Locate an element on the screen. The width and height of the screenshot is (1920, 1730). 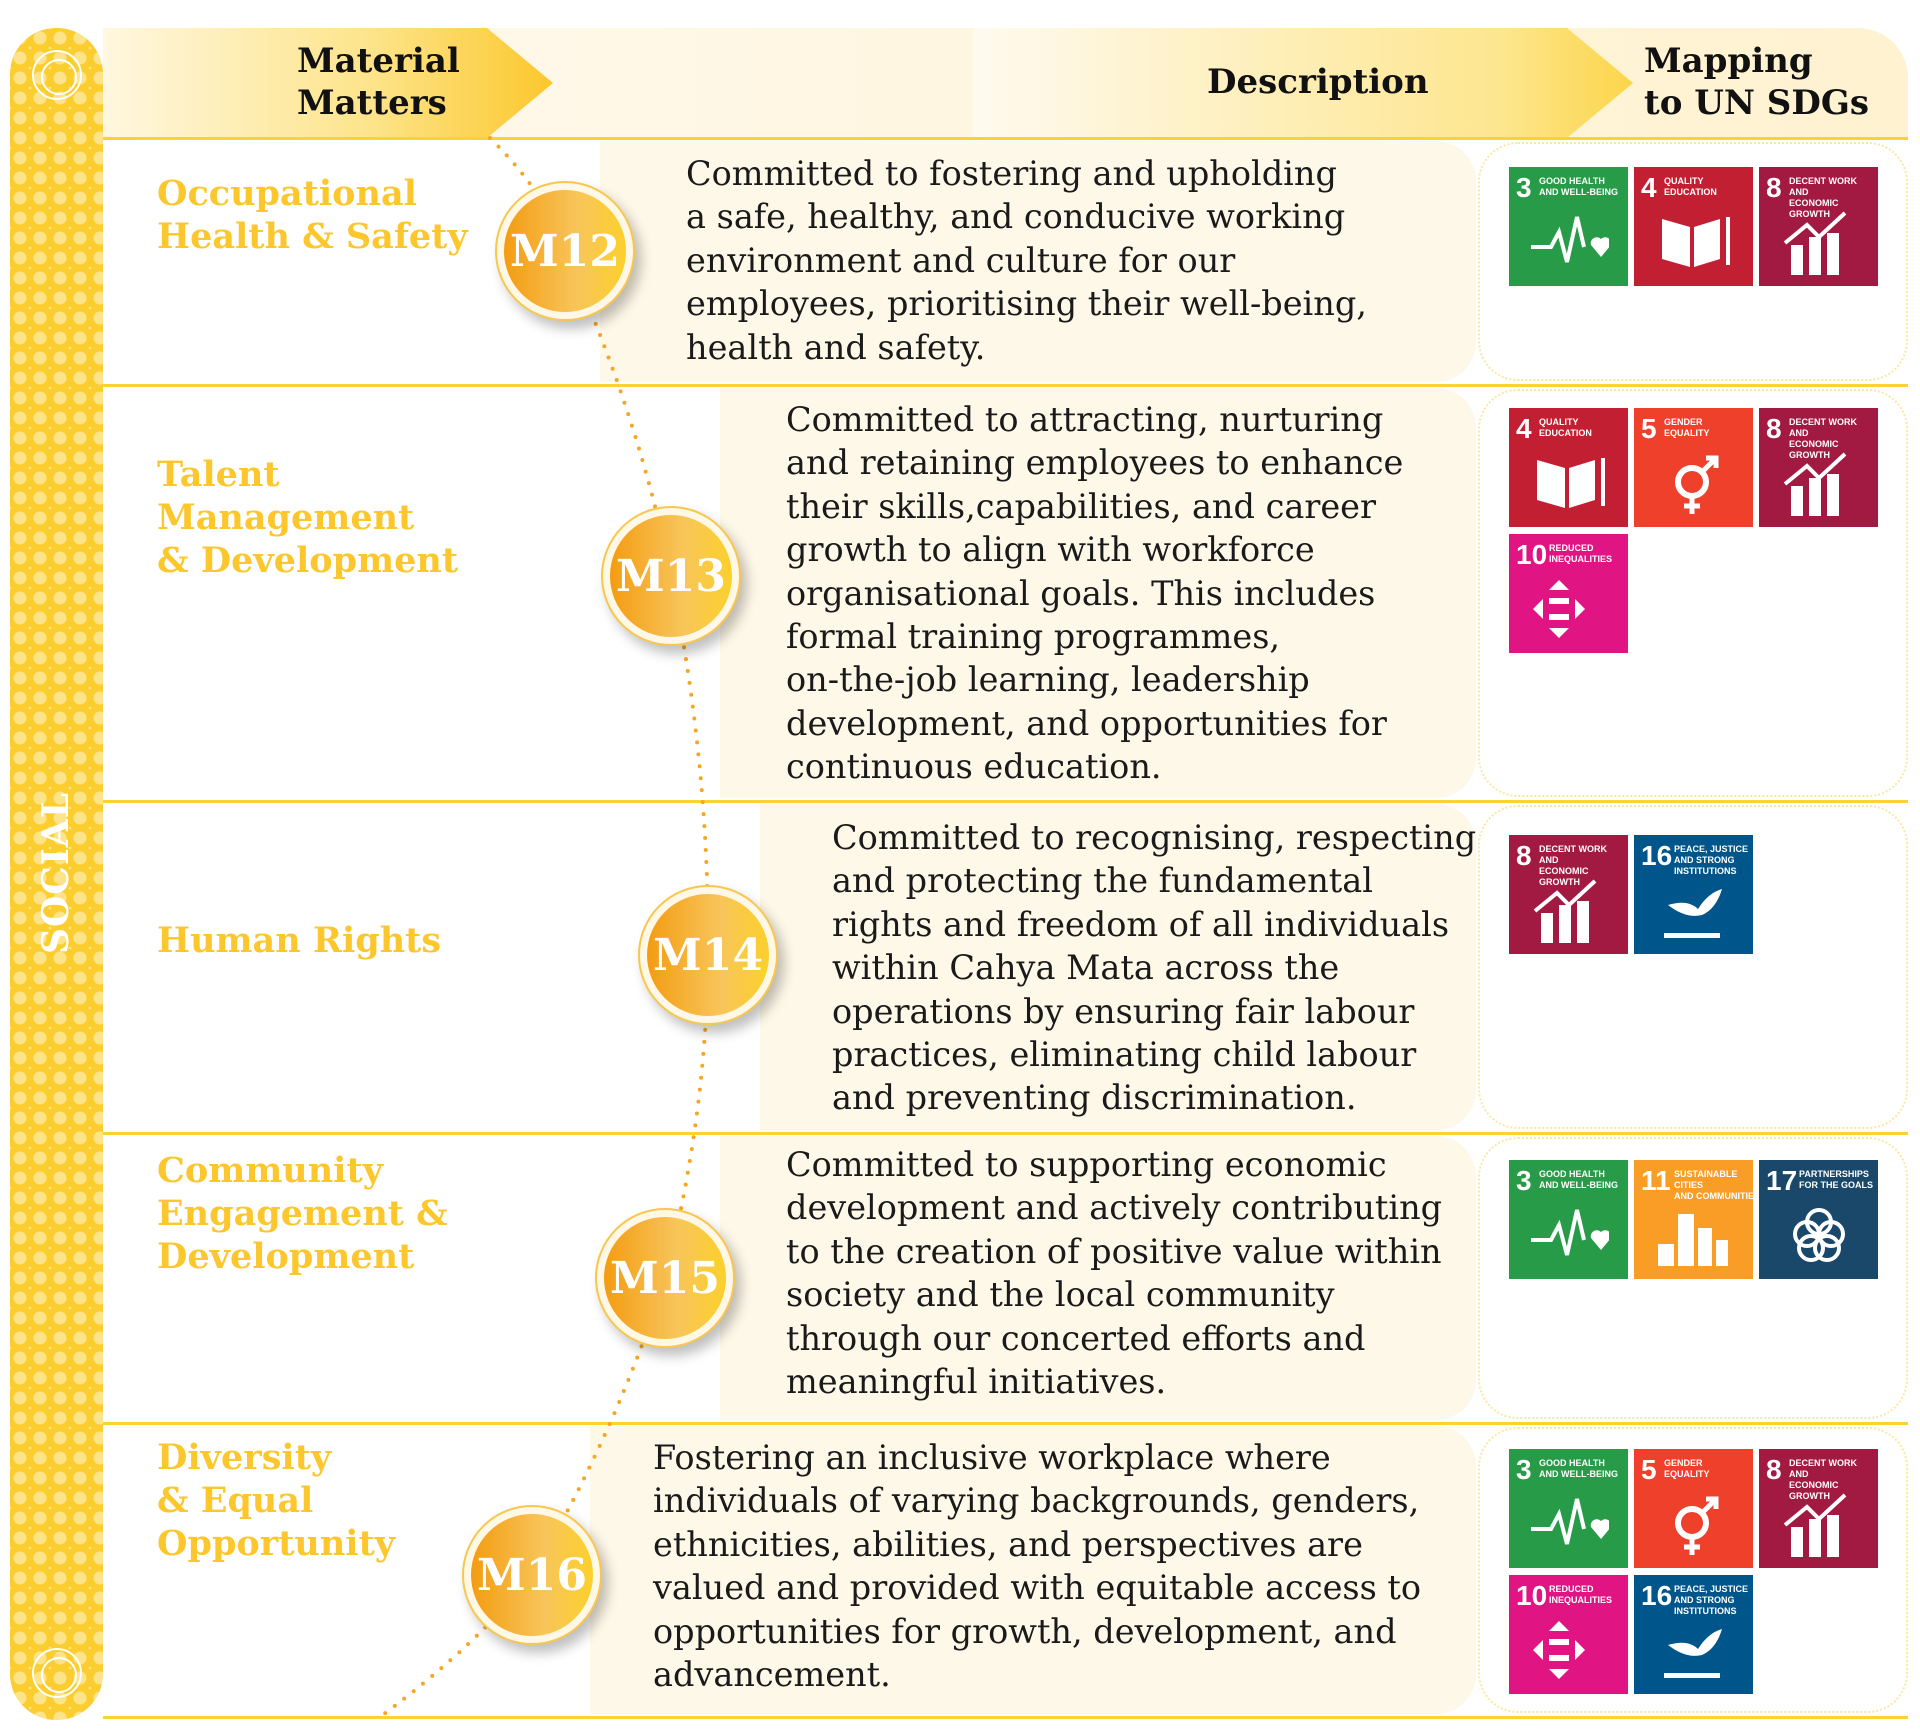
social-sidebar is located at coordinates (56, 874).